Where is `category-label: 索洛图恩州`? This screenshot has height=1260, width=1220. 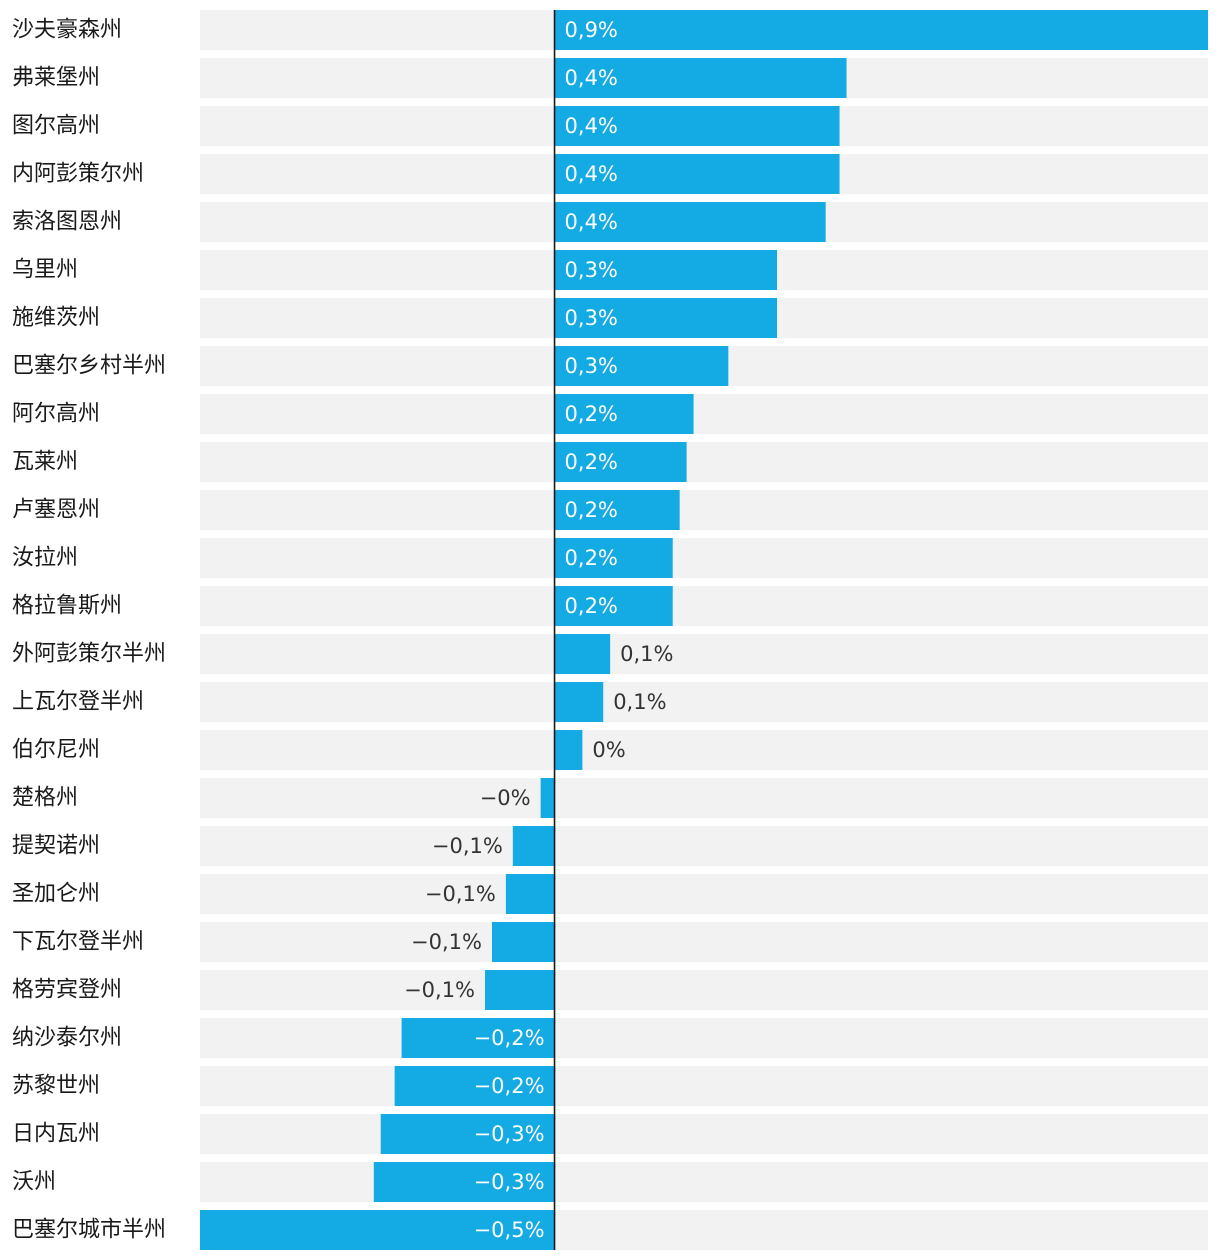
category-label: 索洛图恩州 is located at coordinates (67, 222).